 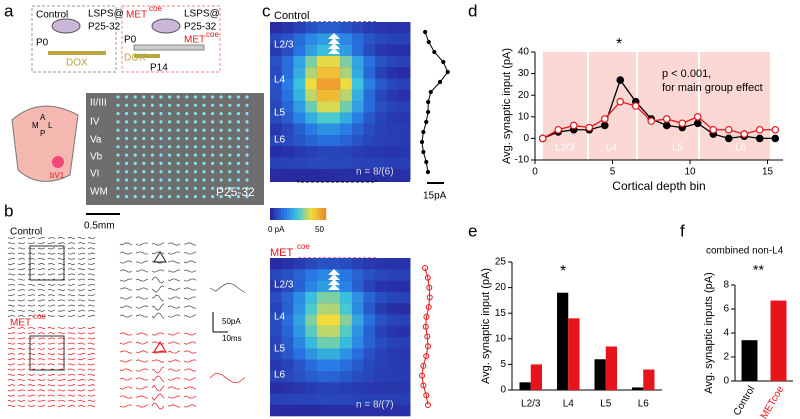 I want to click on label: n = 8/(7), so click(x=375, y=405).